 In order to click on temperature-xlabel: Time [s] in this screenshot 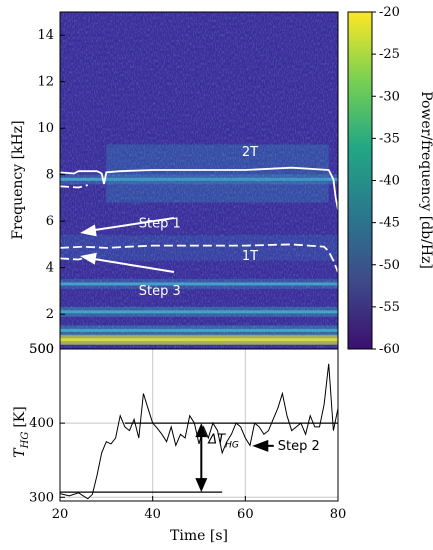, I will do `click(199, 536)`.